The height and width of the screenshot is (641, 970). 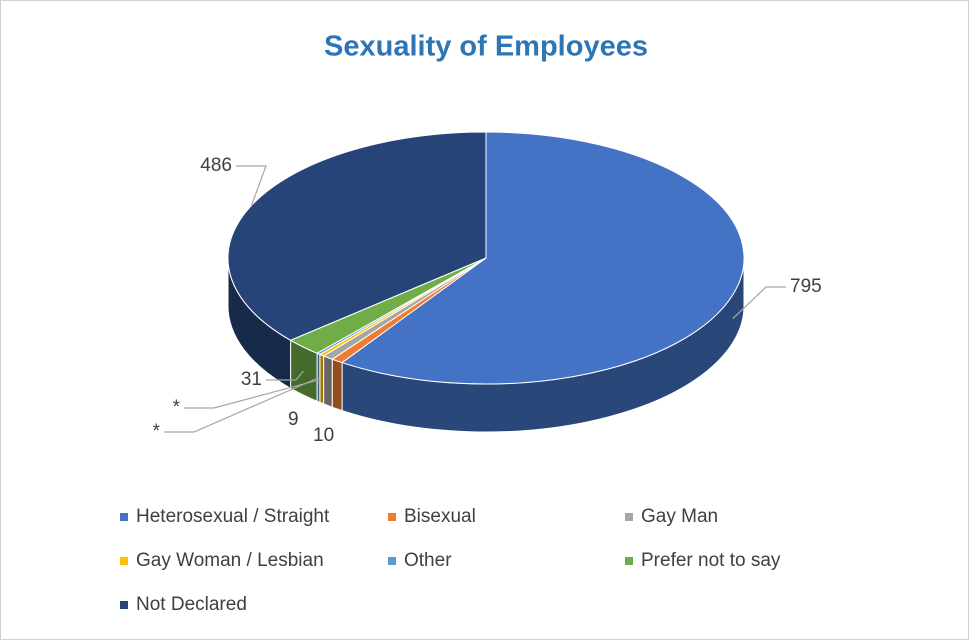 I want to click on legend-label: Bisexual, so click(x=440, y=516).